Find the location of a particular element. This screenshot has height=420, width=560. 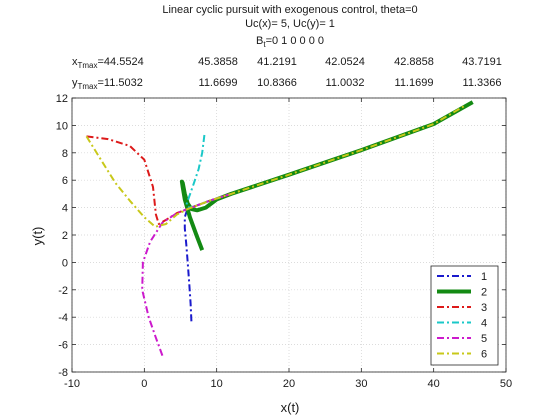

ytmax-value: 11.1699 is located at coordinates (414, 83).